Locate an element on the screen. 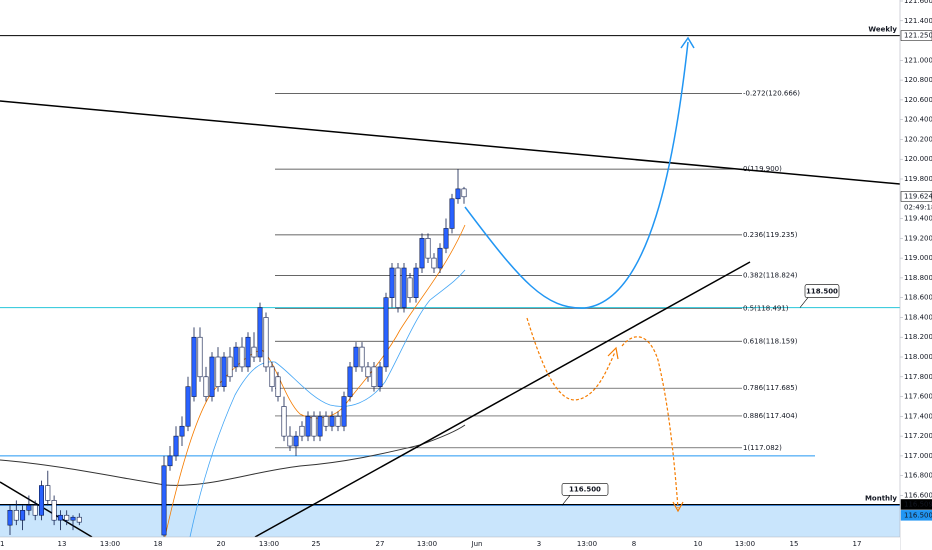  y-tick-label: 117.800 is located at coordinates (918, 377).